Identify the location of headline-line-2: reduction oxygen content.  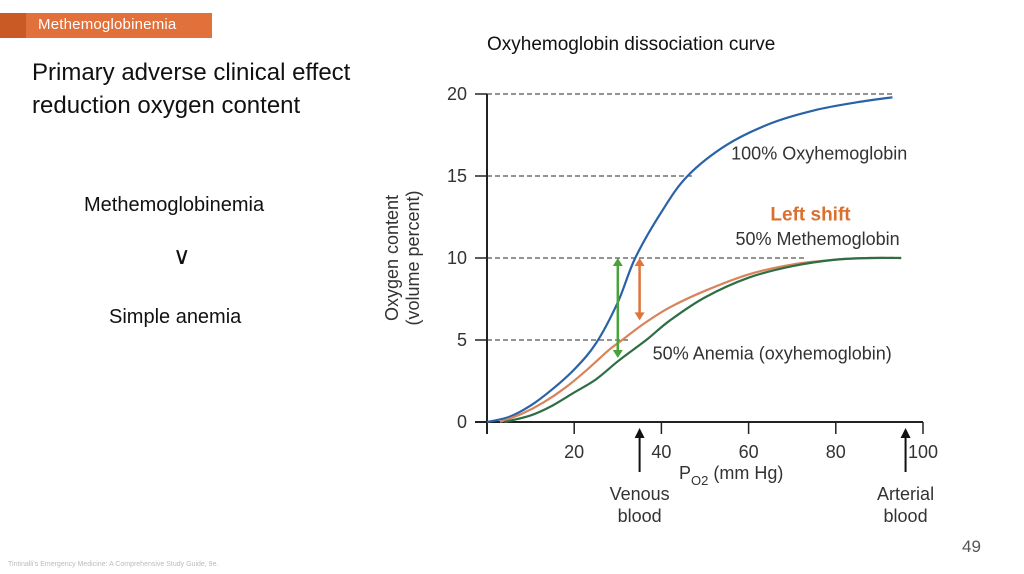
(166, 105).